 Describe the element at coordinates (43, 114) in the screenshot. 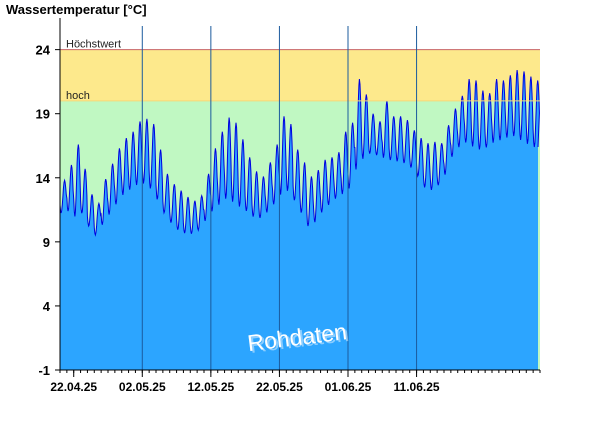

I see `y-tick-label: 19` at that location.